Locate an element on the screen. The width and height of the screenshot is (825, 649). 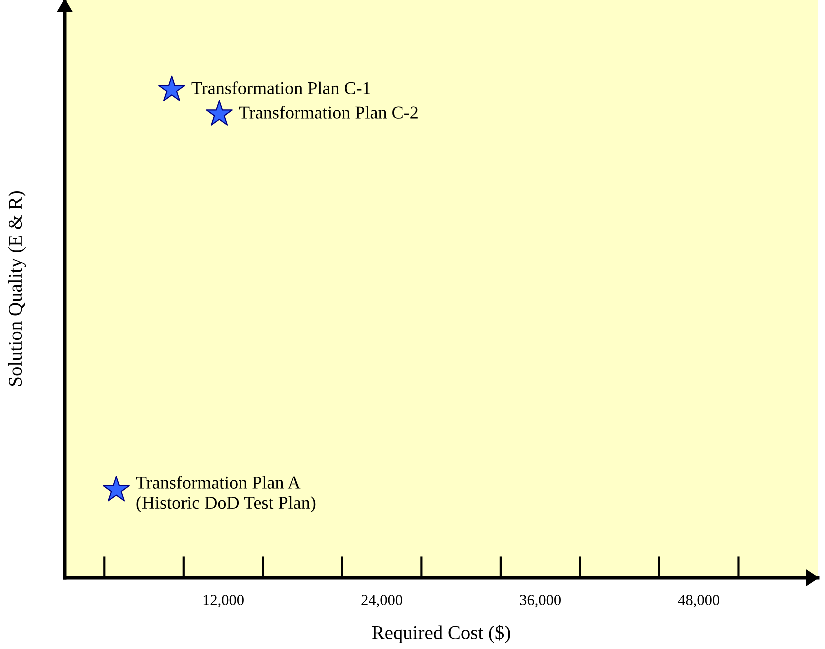
annotation: Transformation Plan C-1 is located at coordinates (281, 88).